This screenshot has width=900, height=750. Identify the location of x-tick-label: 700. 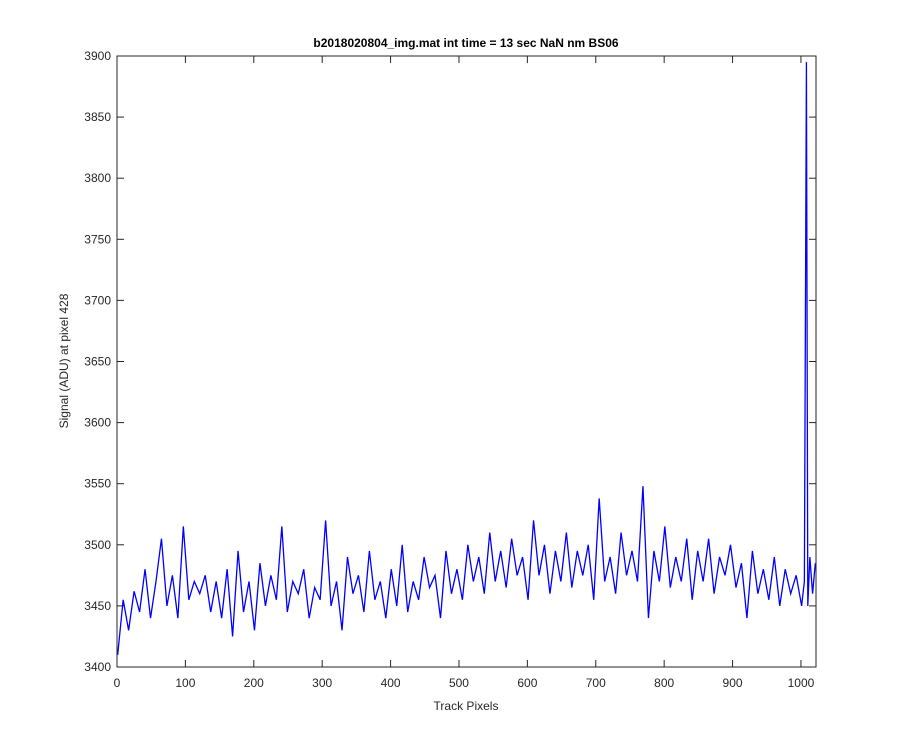
(596, 683).